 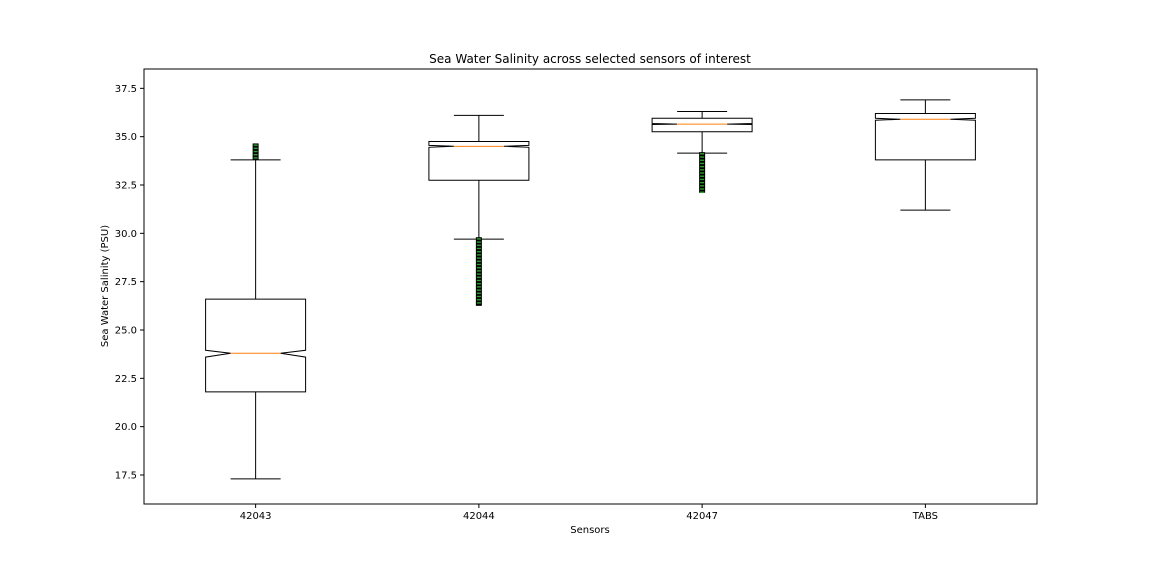 I want to click on y-axis-label: Sea Water Salinity (PSU), so click(x=105, y=286).